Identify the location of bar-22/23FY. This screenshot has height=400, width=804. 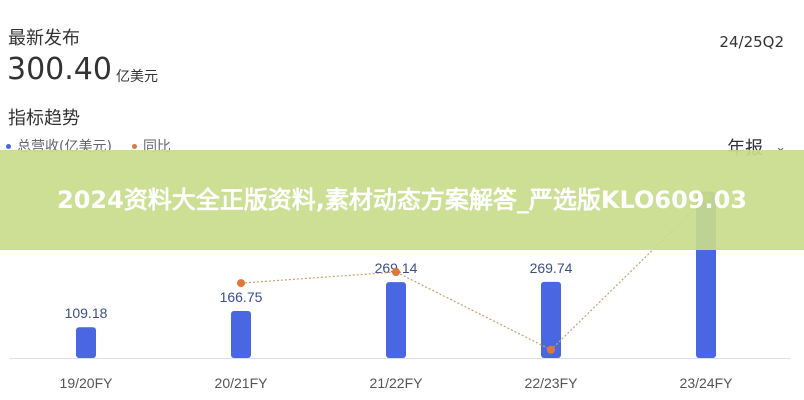
(551, 319).